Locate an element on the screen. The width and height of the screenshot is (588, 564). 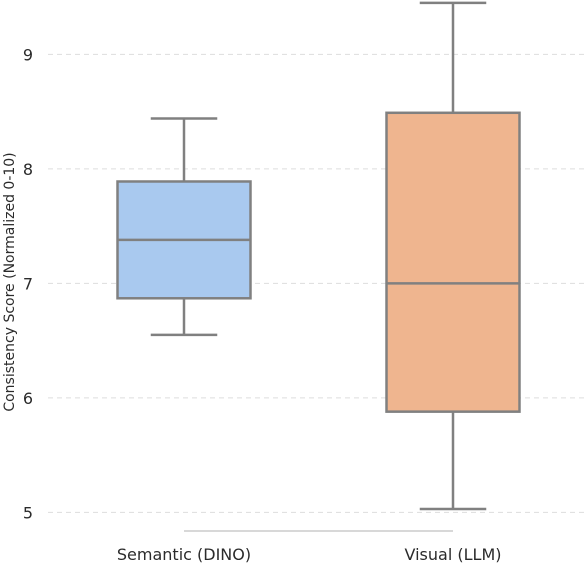
y-tick-label-5: 5 is located at coordinates (28, 512).